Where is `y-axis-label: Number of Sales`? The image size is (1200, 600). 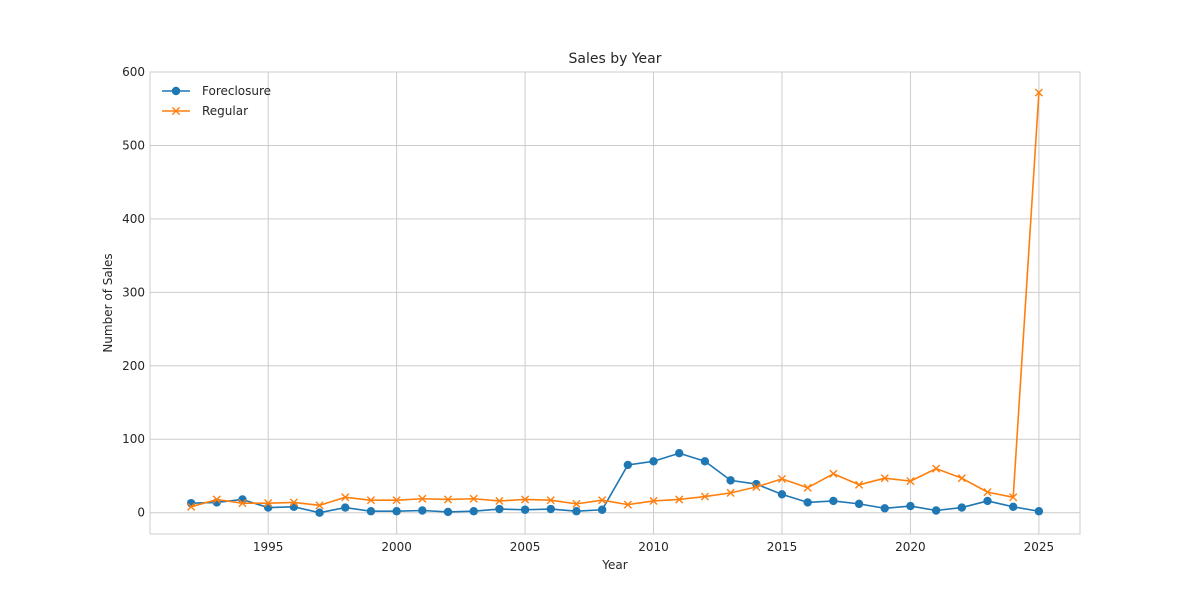 y-axis-label: Number of Sales is located at coordinates (108, 302).